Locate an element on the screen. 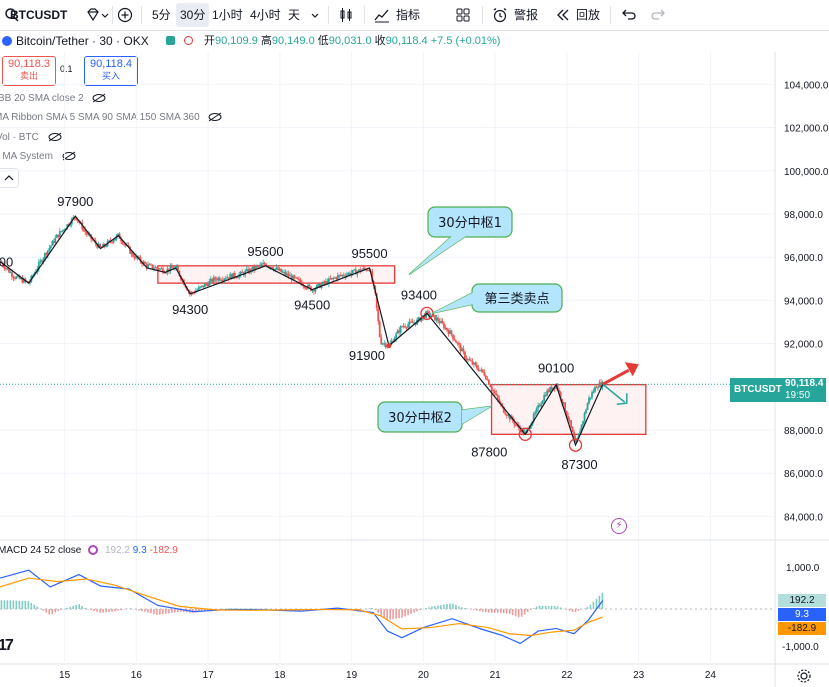 The width and height of the screenshot is (829, 687). buy-button: 90,118.4 买入 is located at coordinates (111, 71).